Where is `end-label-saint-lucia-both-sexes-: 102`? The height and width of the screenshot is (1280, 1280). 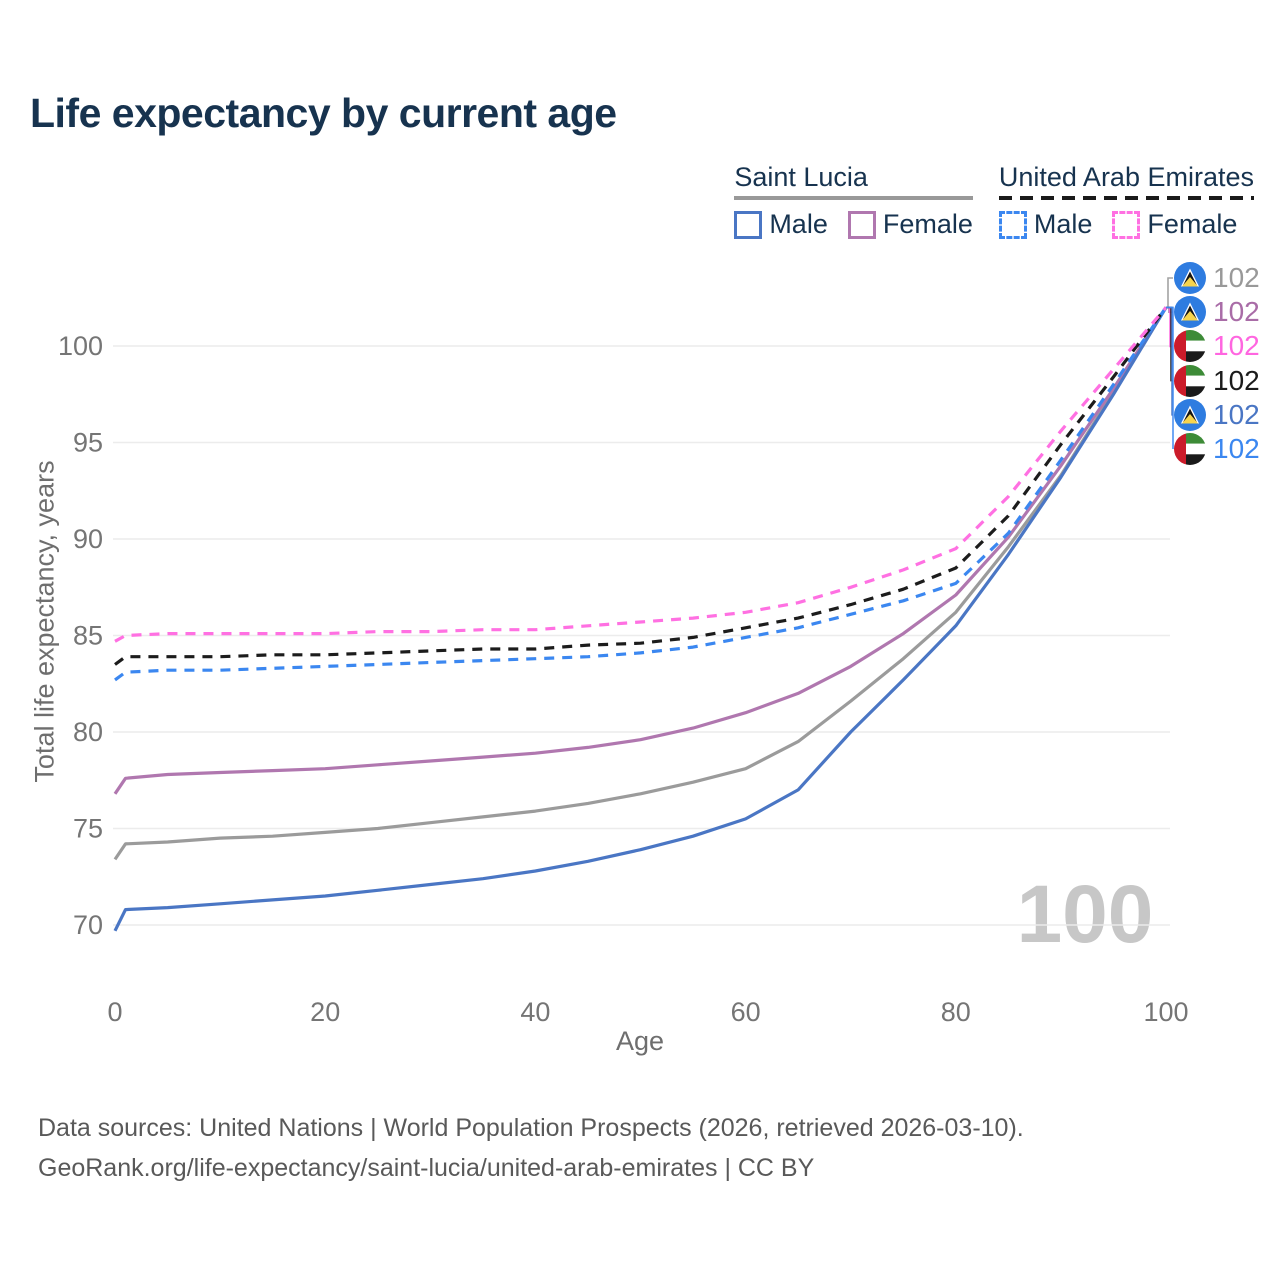 end-label-saint-lucia-both-sexes-: 102 is located at coordinates (1217, 278).